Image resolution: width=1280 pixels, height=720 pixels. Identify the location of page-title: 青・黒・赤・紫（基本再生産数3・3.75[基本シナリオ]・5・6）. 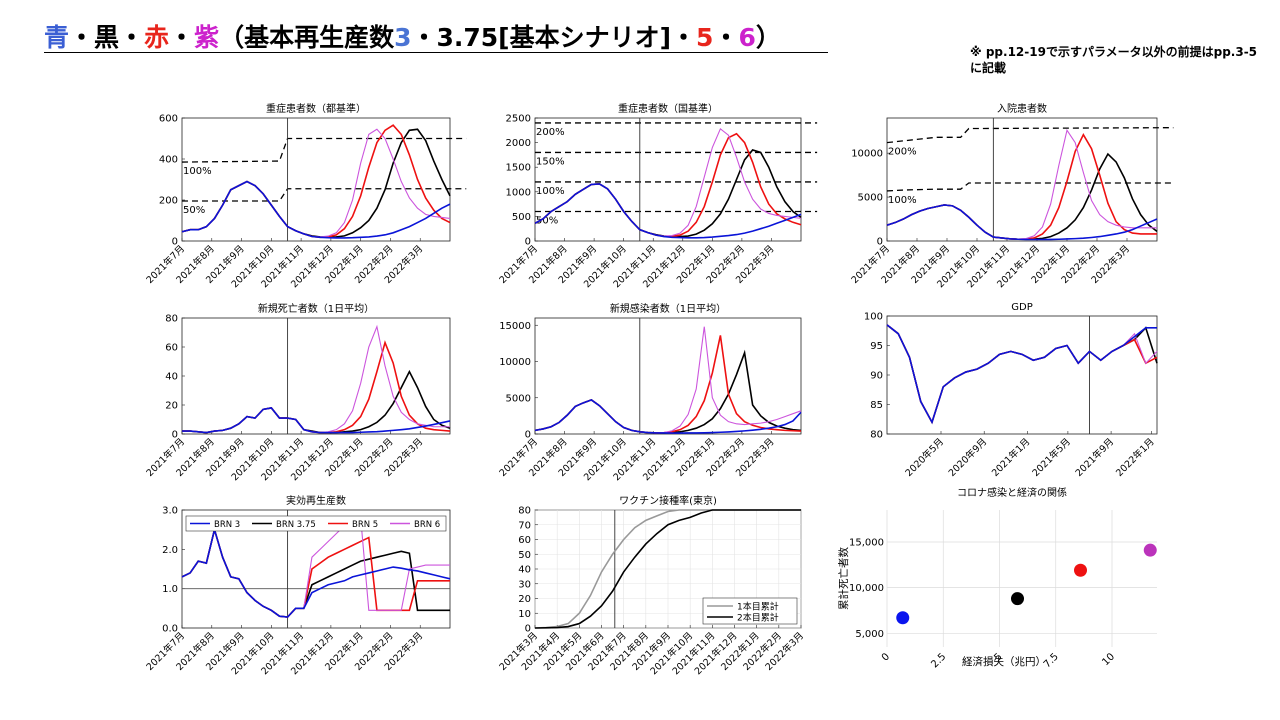
(412, 36).